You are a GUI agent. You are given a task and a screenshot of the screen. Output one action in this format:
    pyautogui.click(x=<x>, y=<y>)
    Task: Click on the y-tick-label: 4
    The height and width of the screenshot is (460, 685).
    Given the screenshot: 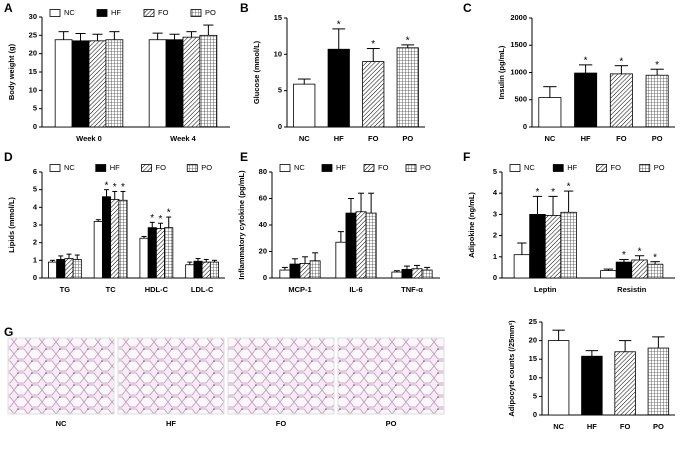 What is the action you would take?
    pyautogui.click(x=495, y=192)
    